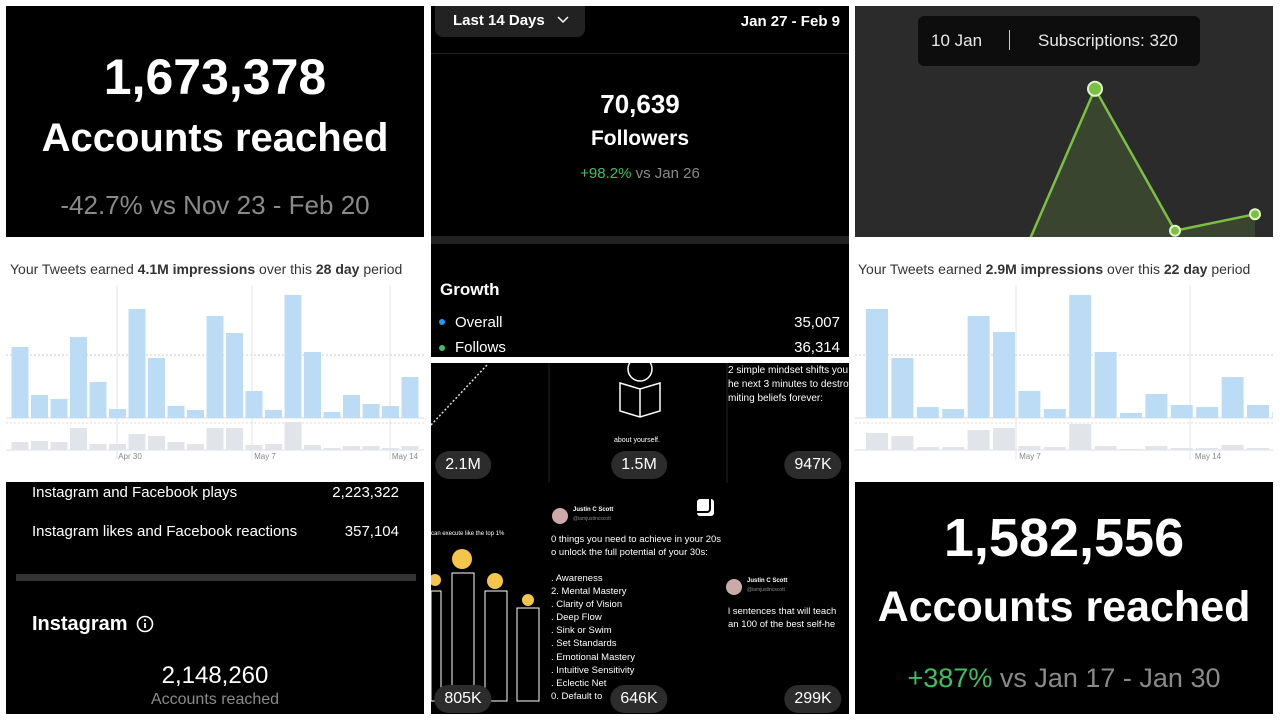 The height and width of the screenshot is (720, 1280). I want to click on stat-label: Instagram and Facebook plays, so click(135, 492).